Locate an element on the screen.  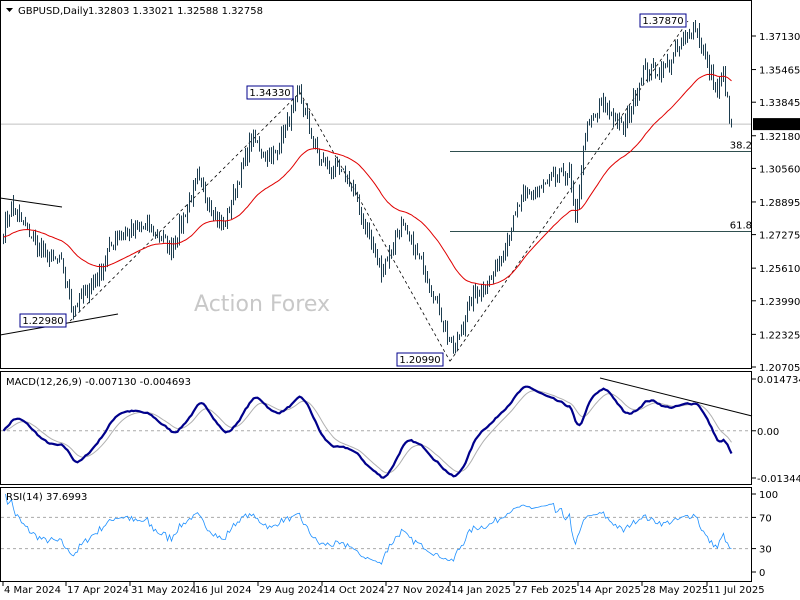
date-axis-label: 14 Oct 2024 is located at coordinates (354, 590).